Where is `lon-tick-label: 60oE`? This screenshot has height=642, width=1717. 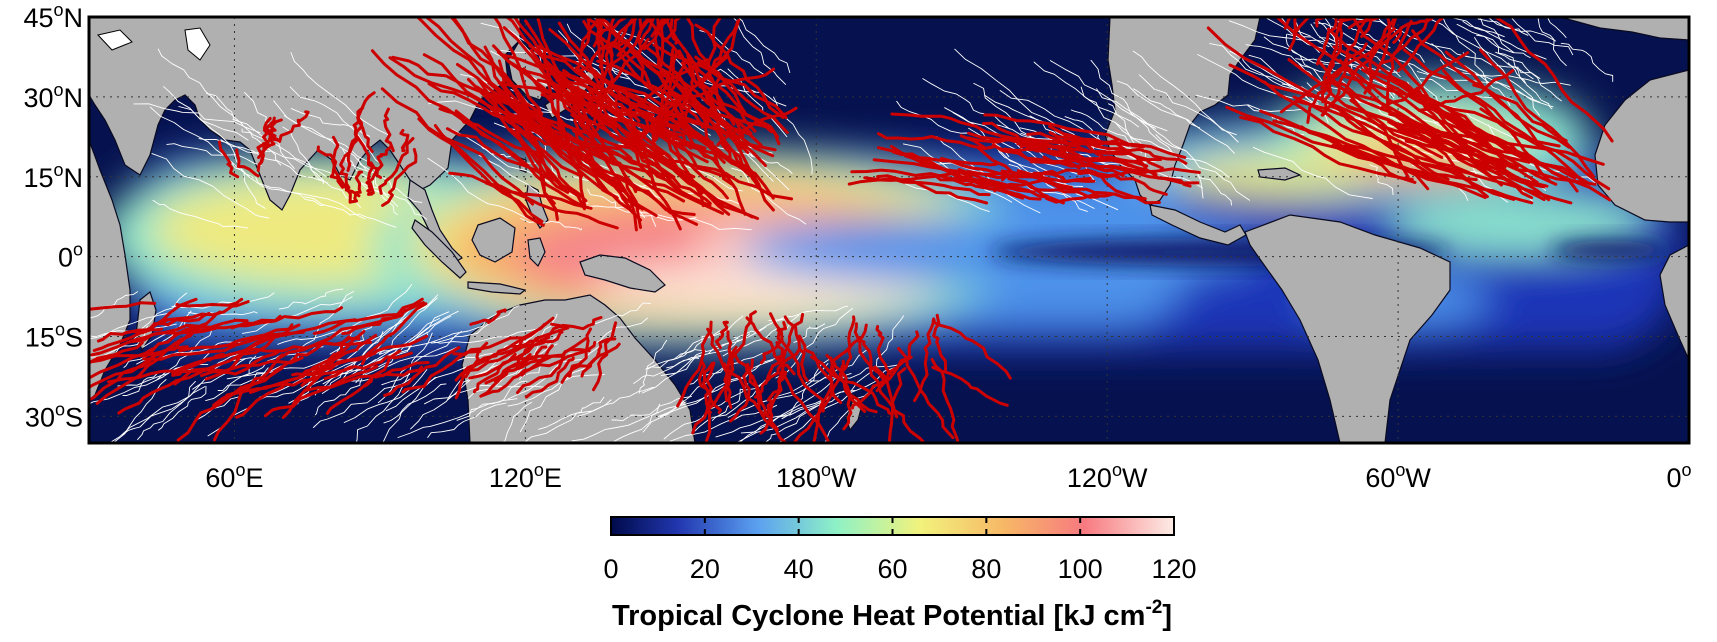 lon-tick-label: 60oE is located at coordinates (234, 476).